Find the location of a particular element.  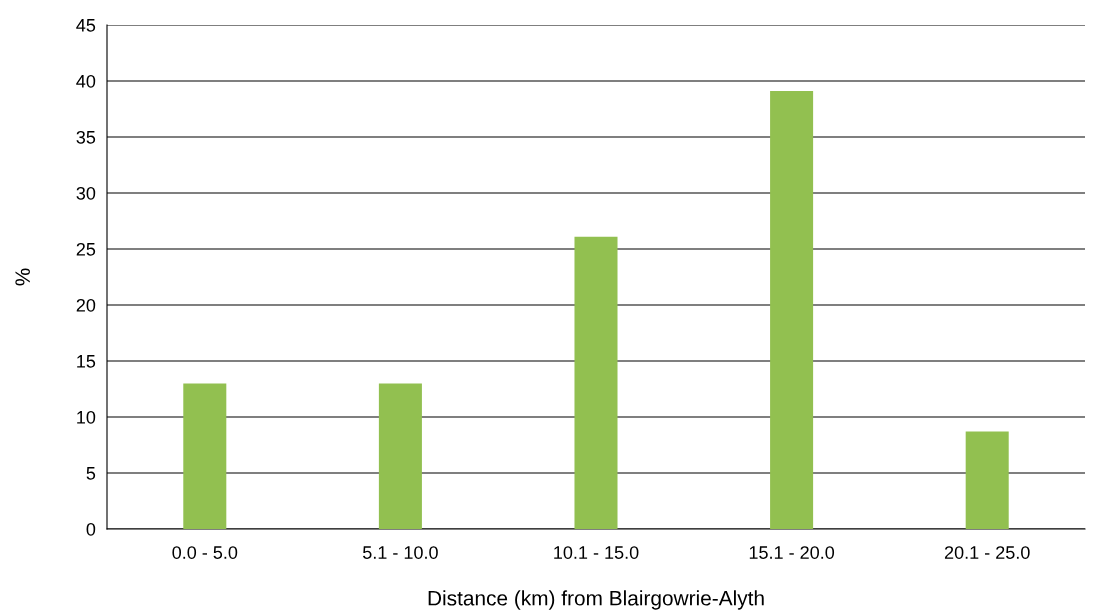

x-tick-label: 10.1 - 15.0 is located at coordinates (596, 552).